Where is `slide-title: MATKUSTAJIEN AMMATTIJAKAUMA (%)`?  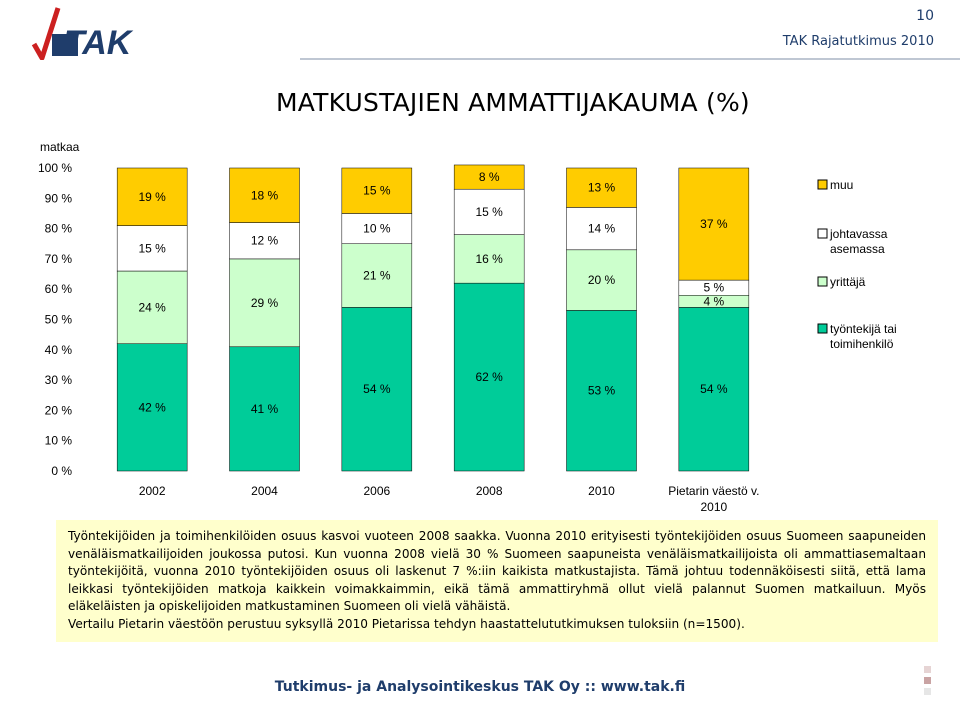
slide-title: MATKUSTAJIEN AMMATTIJAKAUMA (%) is located at coordinates (513, 102).